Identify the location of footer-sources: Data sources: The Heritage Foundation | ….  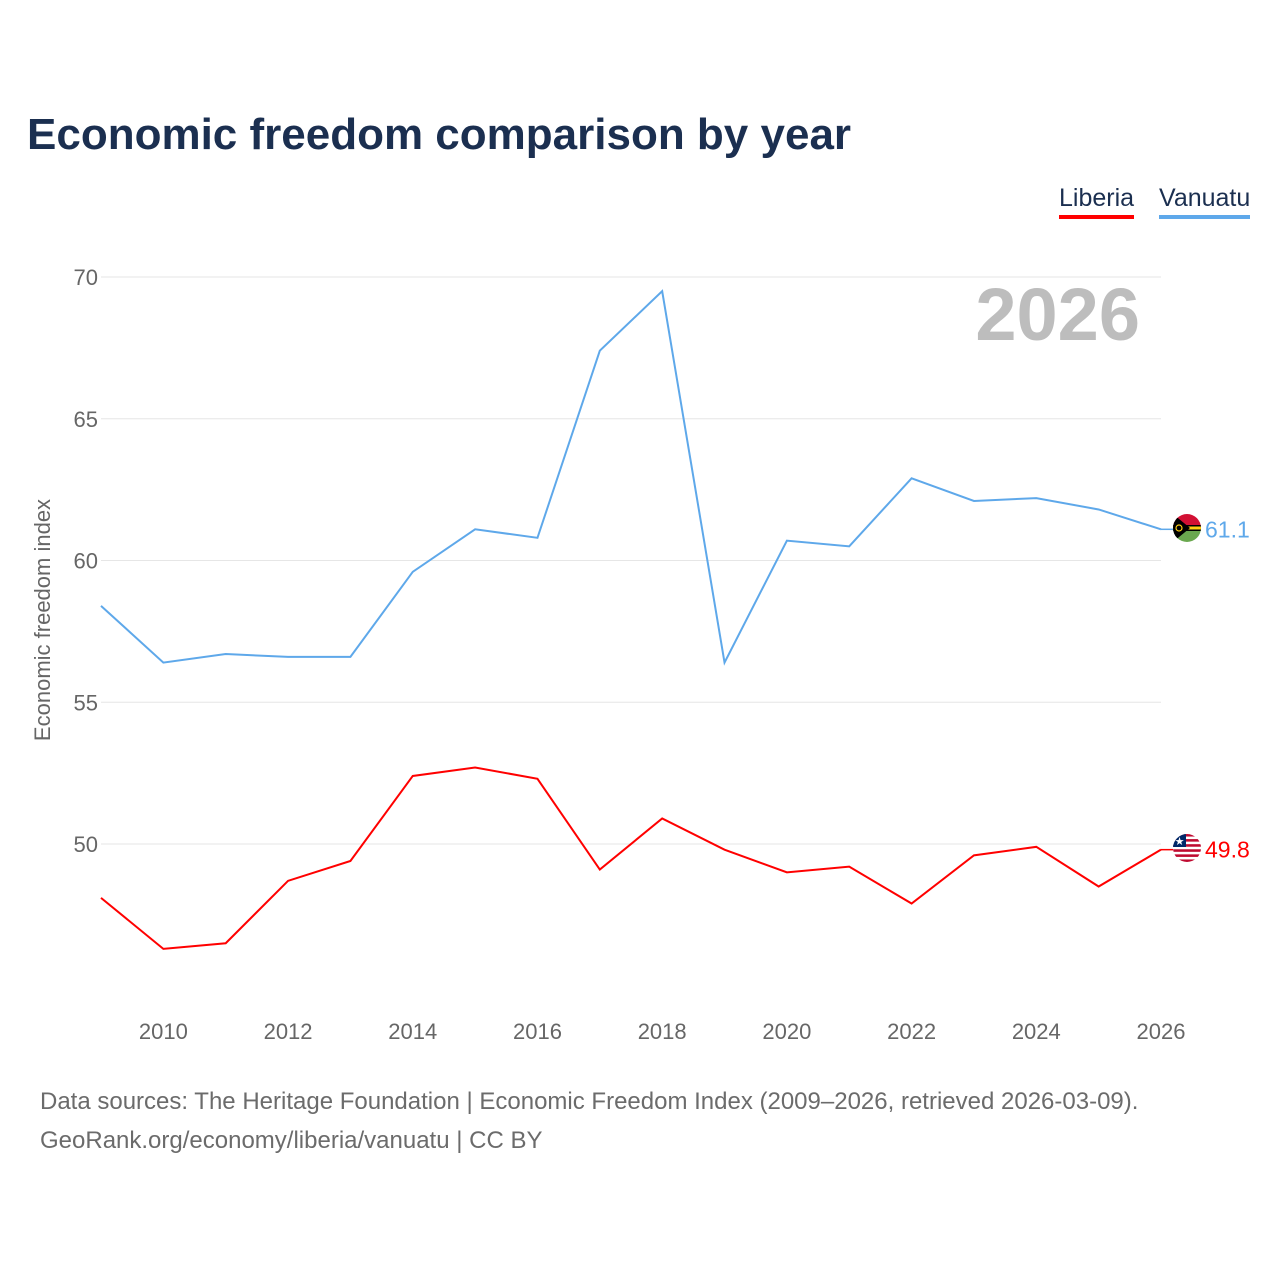
(589, 1101).